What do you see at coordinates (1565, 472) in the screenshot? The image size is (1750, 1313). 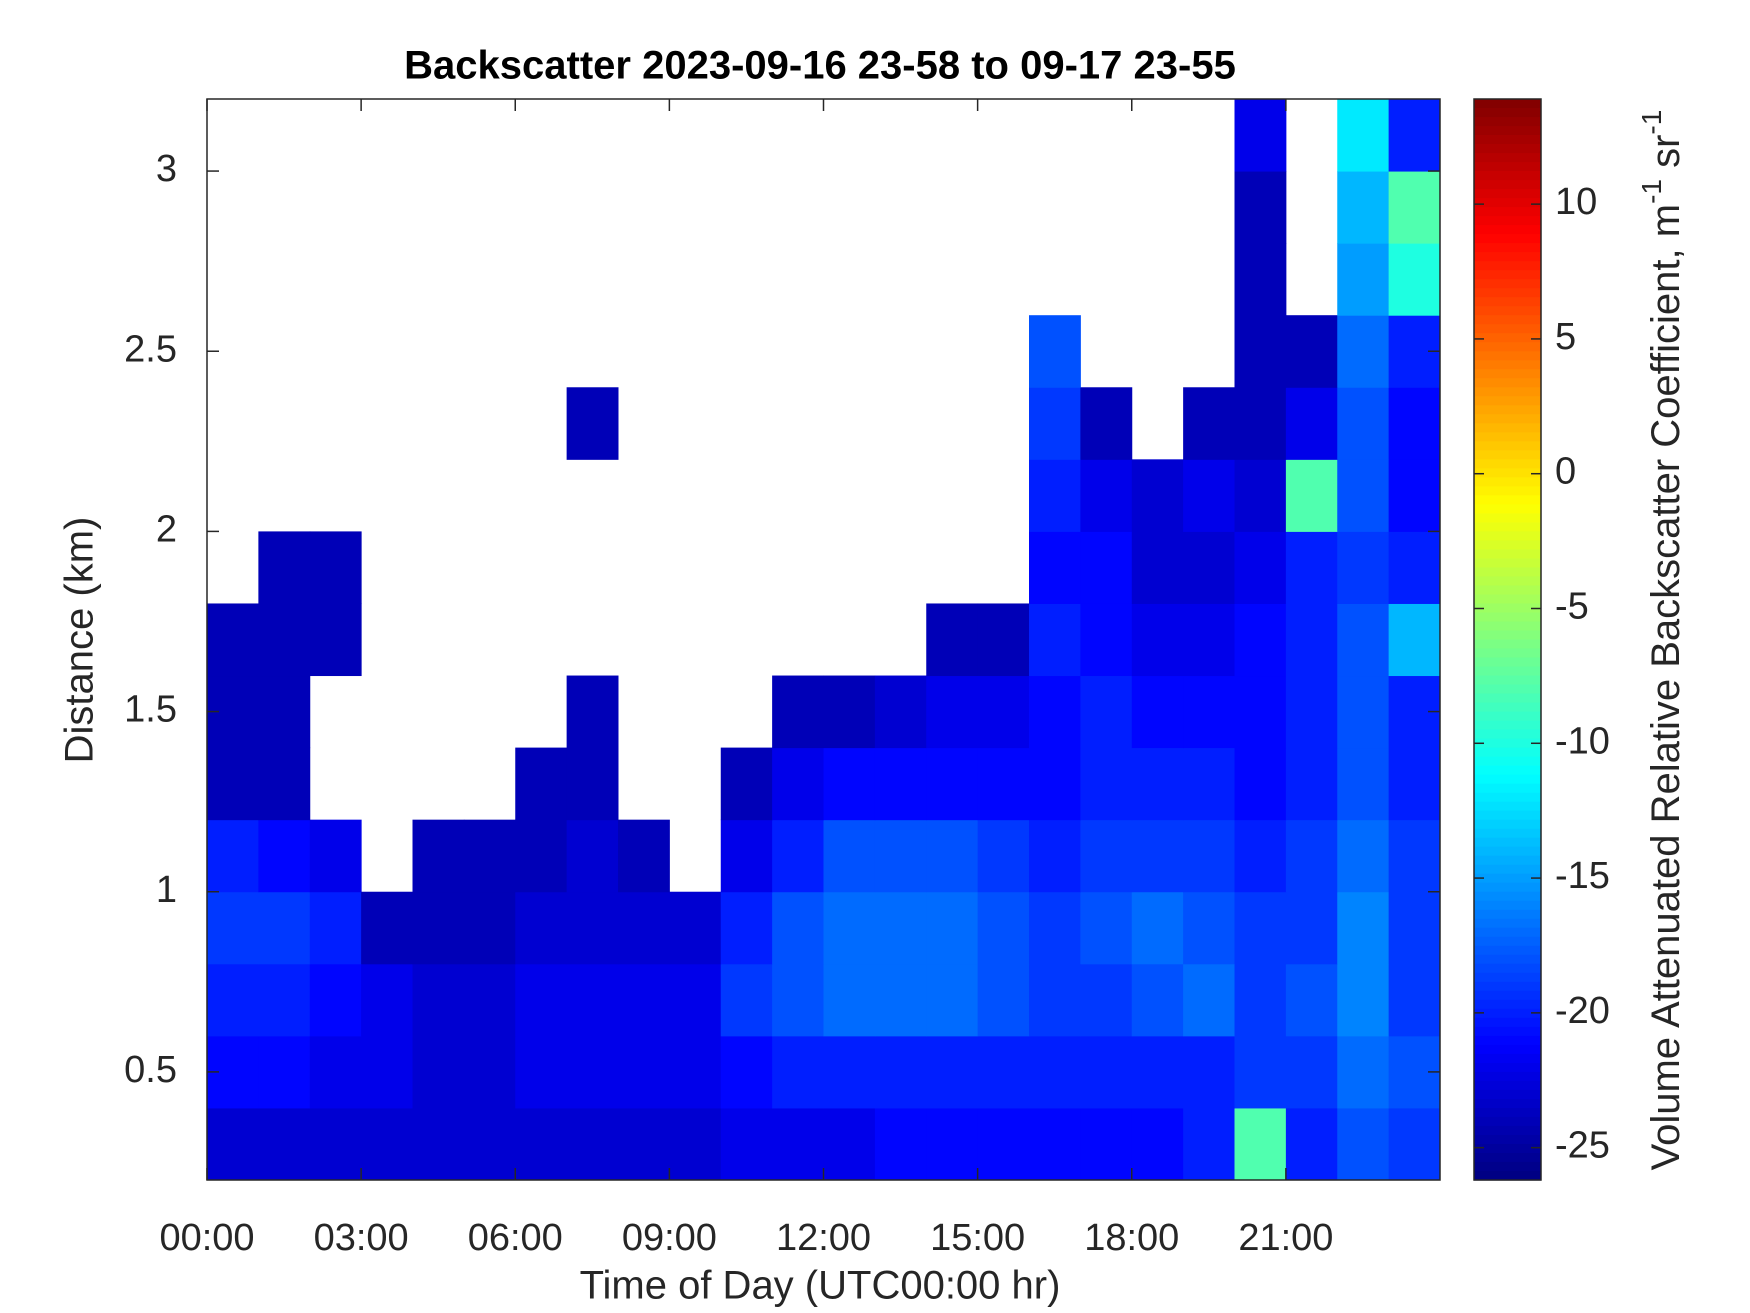 I see `colorbar-tick-label: 0` at bounding box center [1565, 472].